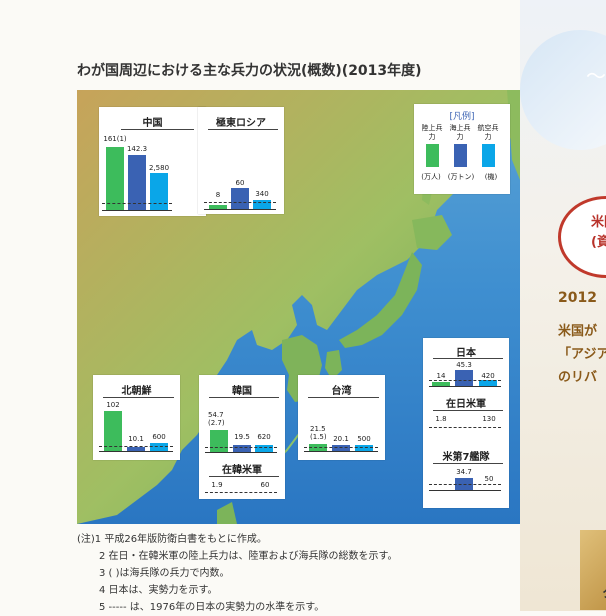 This screenshot has width=606, height=616. What do you see at coordinates (341, 439) in the screenshot?
I see `taiwan-navy-label: 20.1` at bounding box center [341, 439].